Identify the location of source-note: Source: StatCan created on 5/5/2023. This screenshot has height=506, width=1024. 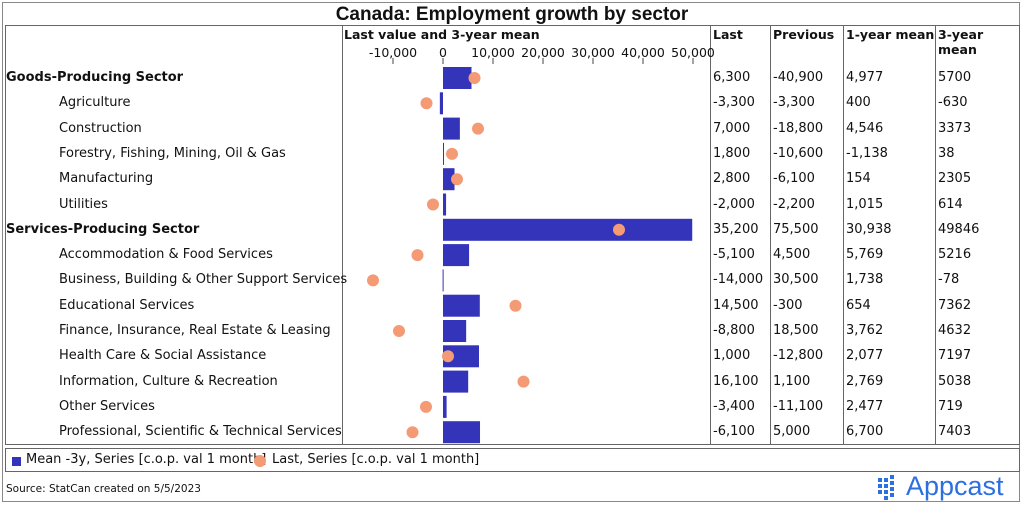
(103, 489).